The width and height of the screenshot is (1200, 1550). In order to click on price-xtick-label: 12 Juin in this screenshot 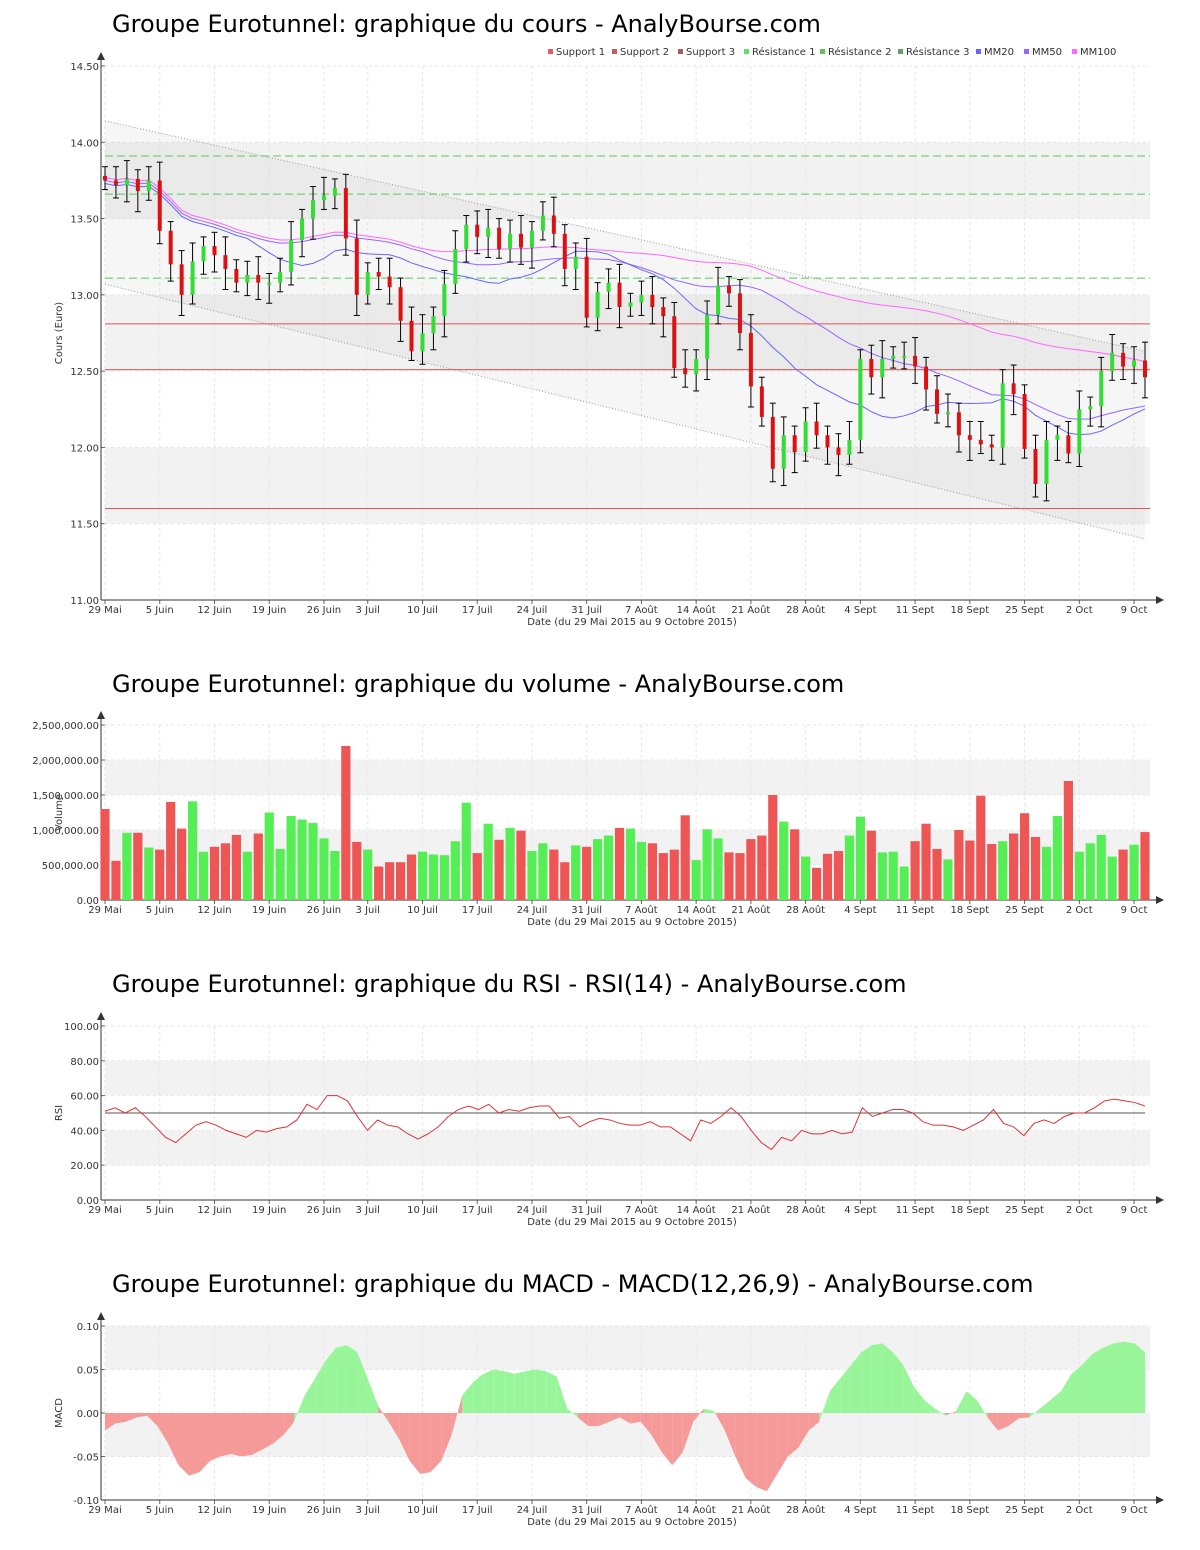, I will do `click(214, 610)`.